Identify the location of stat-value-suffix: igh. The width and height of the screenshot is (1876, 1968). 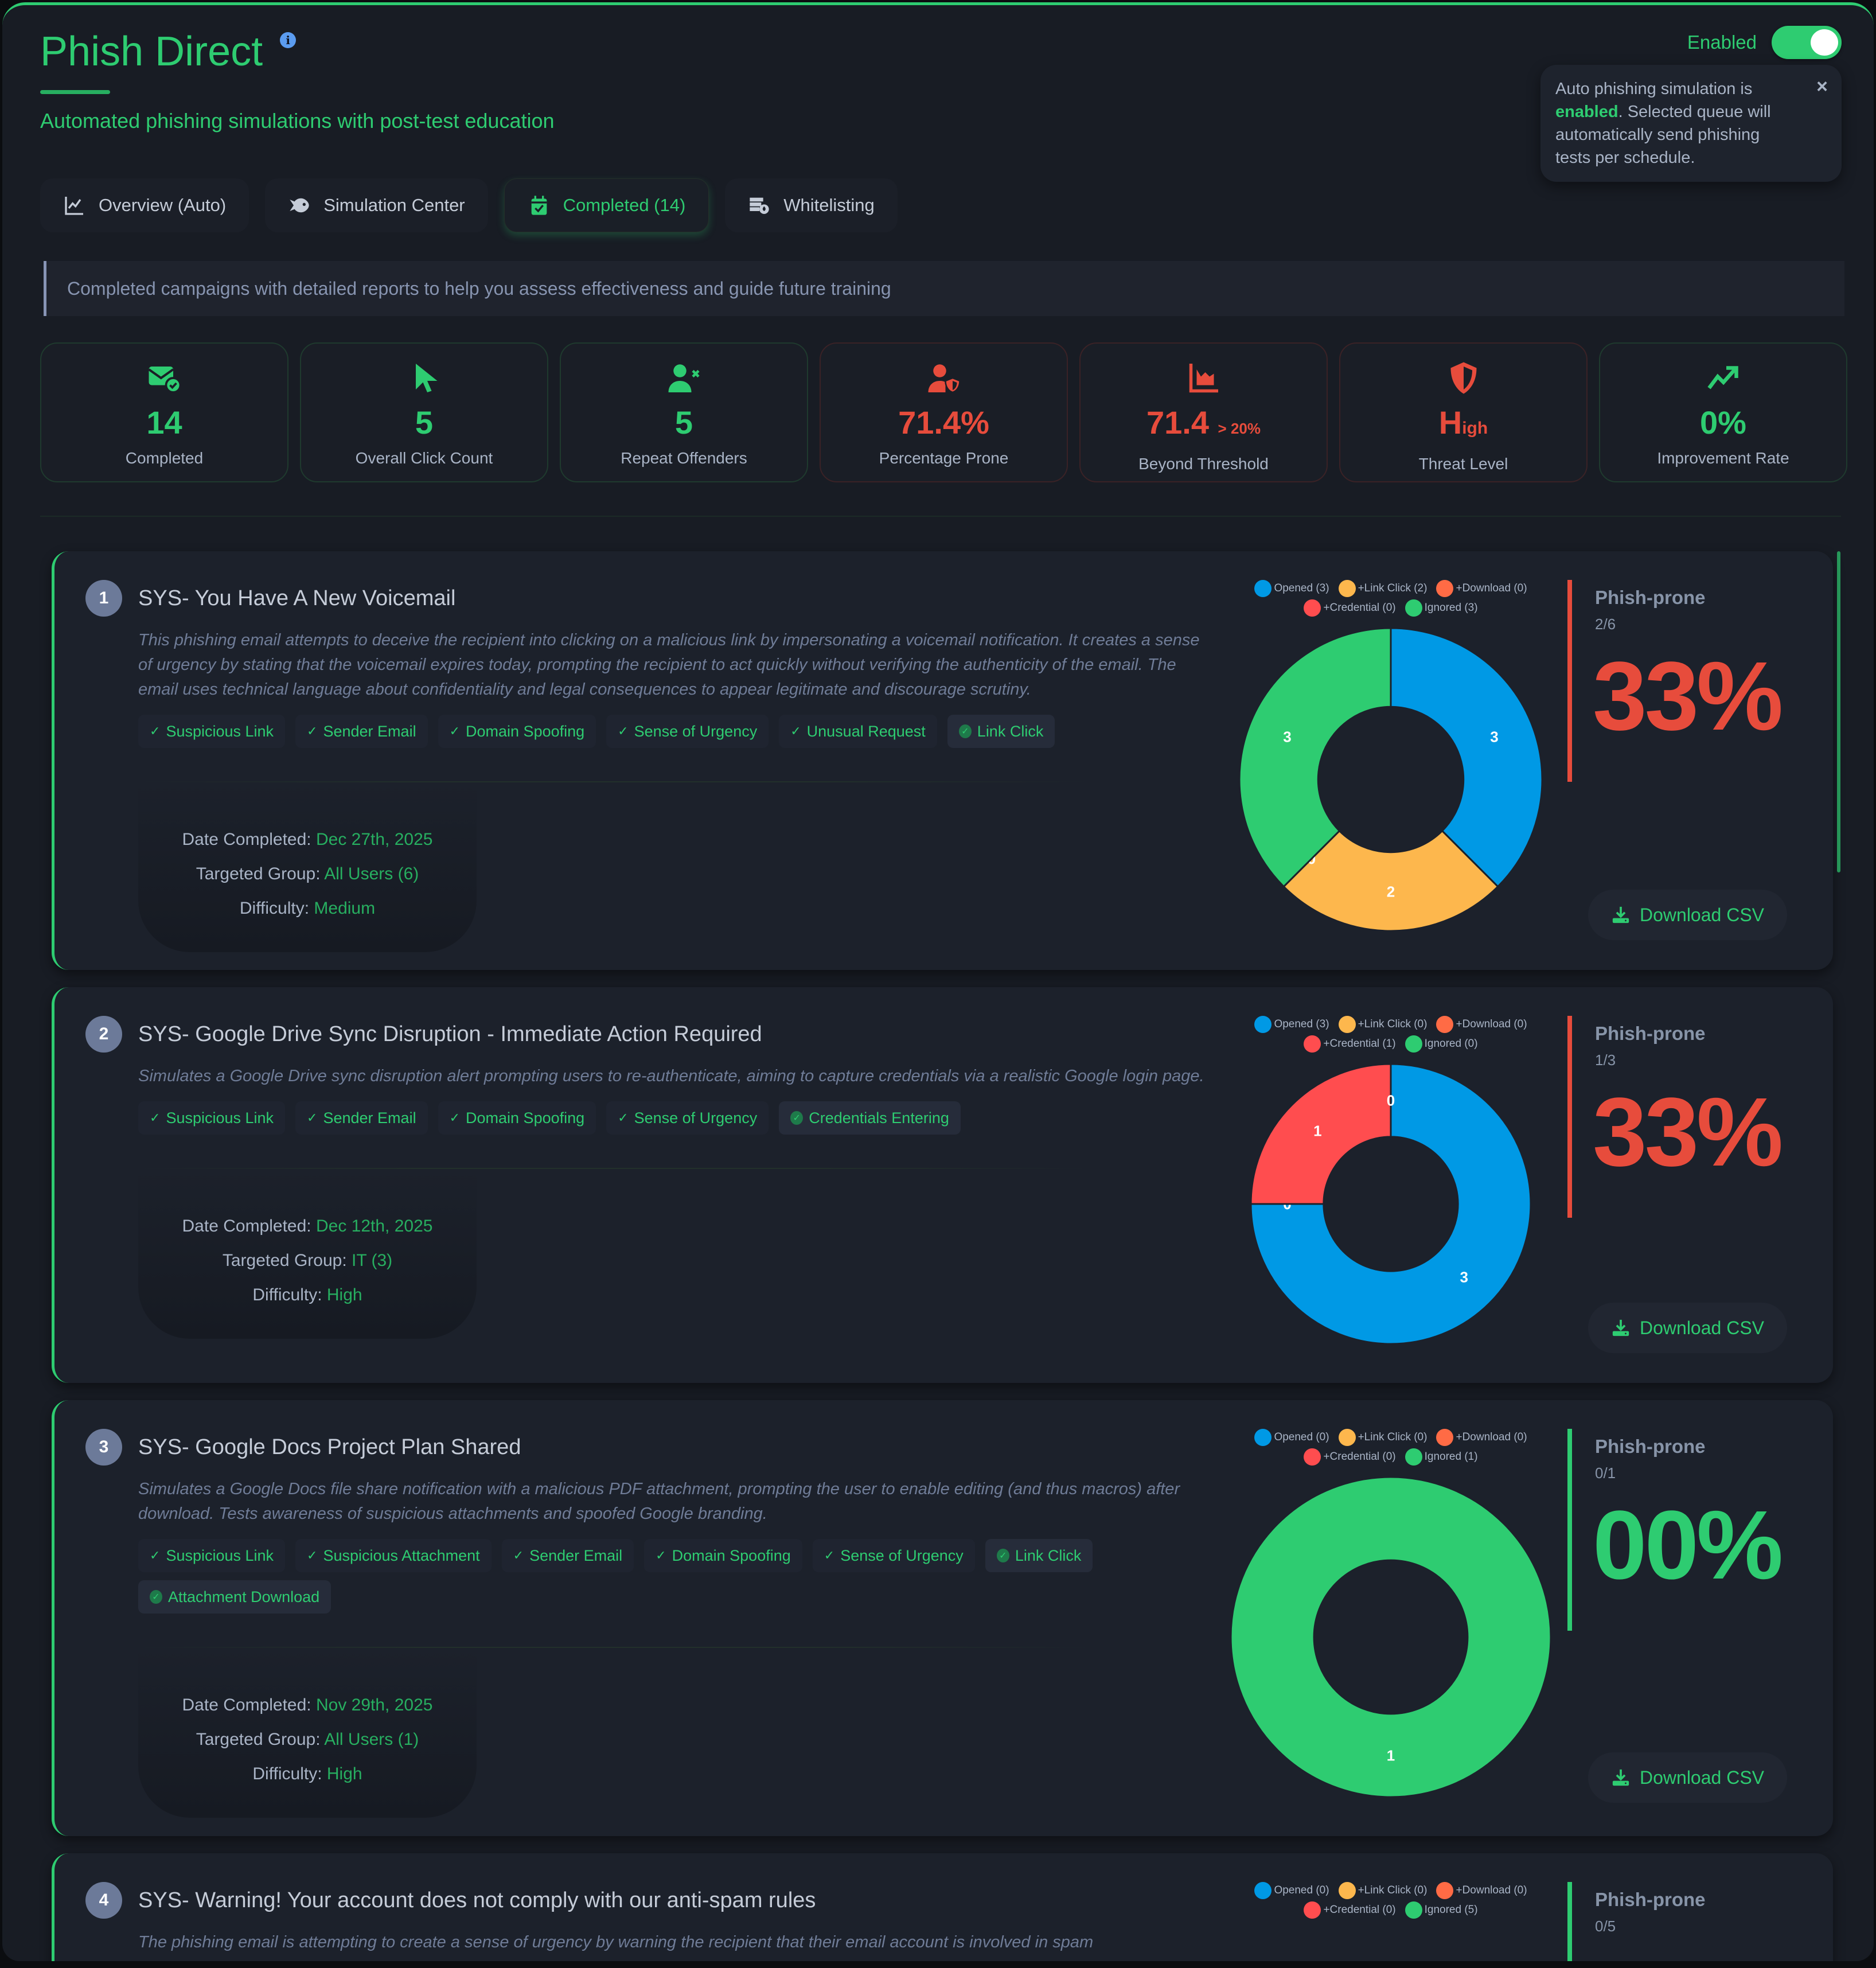
(1475, 428).